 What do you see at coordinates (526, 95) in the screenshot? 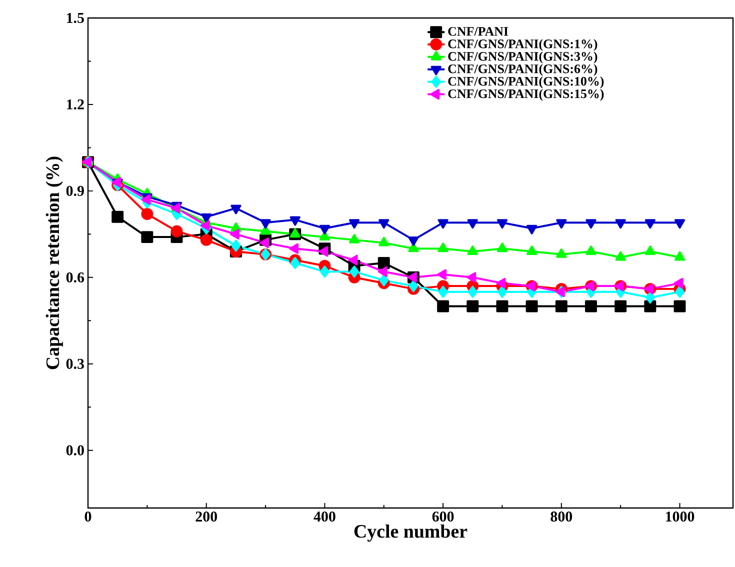
I see `legend-label: CNF/GNS/PANI(GNS:15%)` at bounding box center [526, 95].